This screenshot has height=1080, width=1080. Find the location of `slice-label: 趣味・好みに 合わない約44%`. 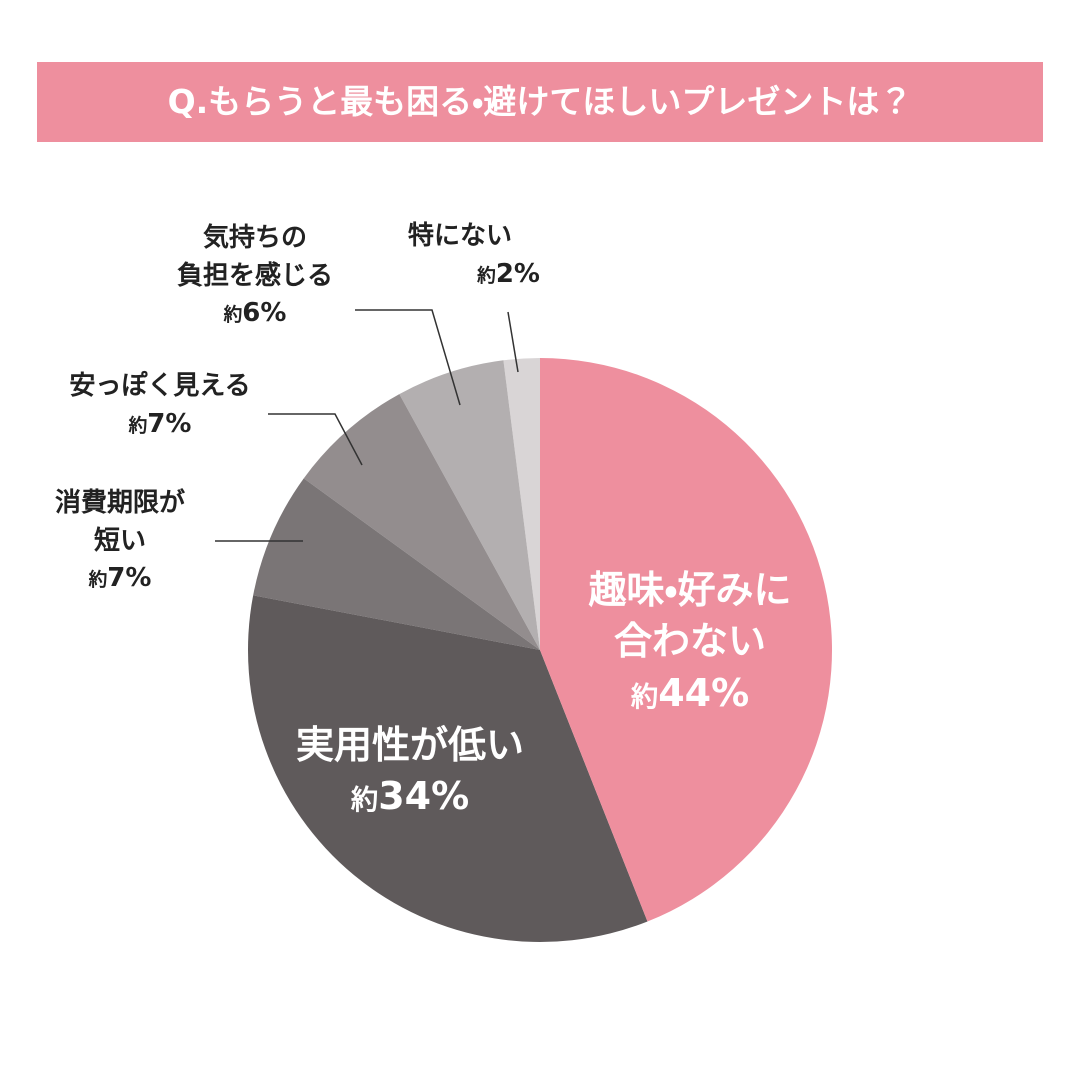

slice-label: 趣味・好みに 合わない約44% is located at coordinates (690, 642).